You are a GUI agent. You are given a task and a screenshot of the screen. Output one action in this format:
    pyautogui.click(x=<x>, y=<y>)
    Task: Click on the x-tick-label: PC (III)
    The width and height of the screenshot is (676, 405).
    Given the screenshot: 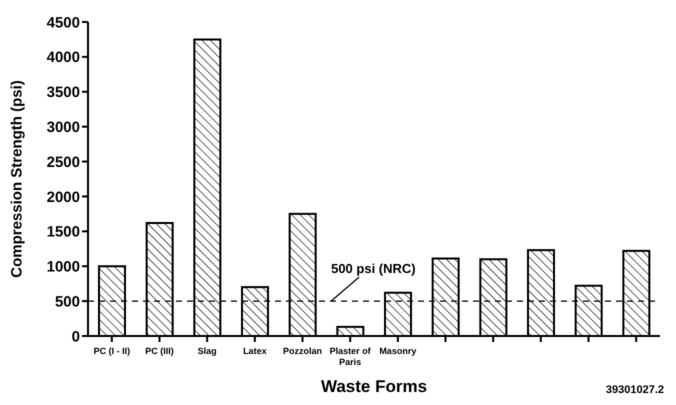 What is the action you would take?
    pyautogui.click(x=159, y=351)
    